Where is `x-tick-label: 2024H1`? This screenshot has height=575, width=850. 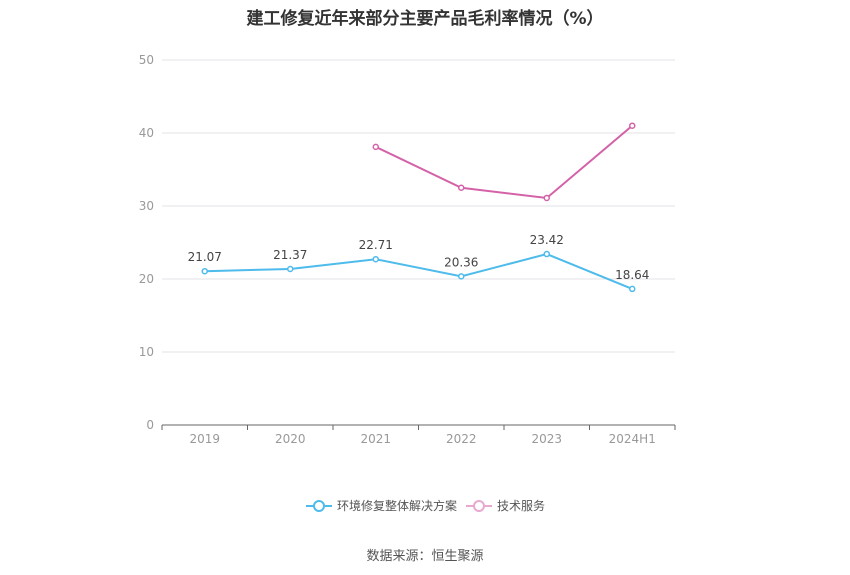 x-tick-label: 2024H1 is located at coordinates (632, 439).